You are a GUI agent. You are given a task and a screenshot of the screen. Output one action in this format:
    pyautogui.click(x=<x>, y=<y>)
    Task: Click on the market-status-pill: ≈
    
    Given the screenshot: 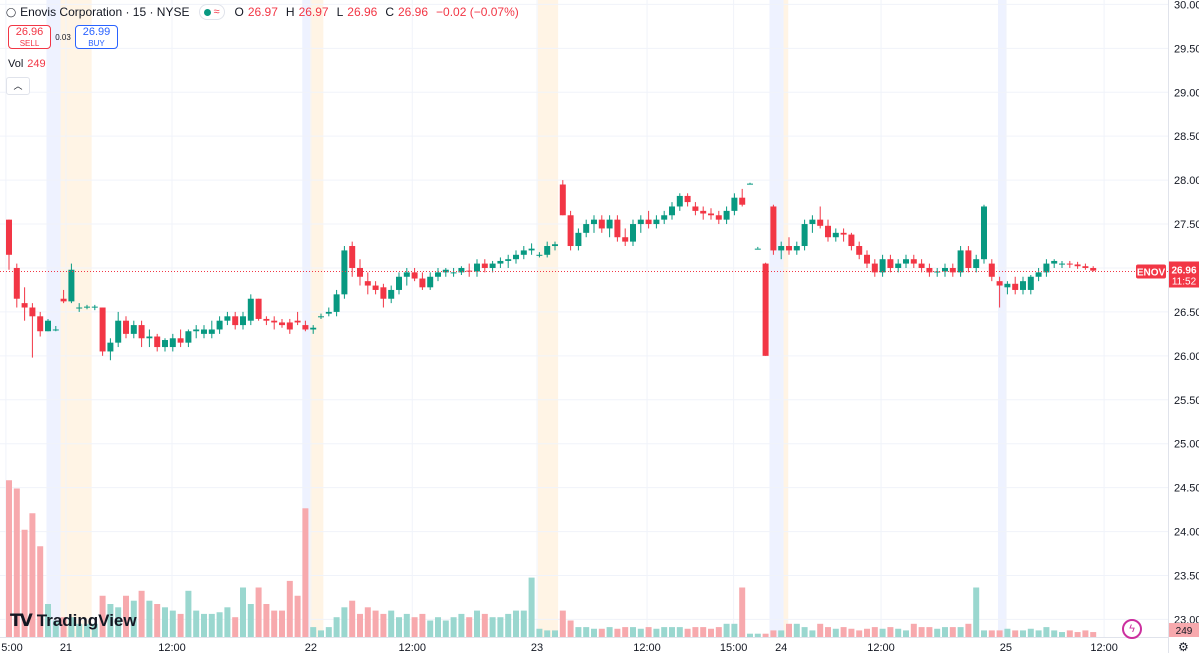 What is the action you would take?
    pyautogui.click(x=212, y=12)
    